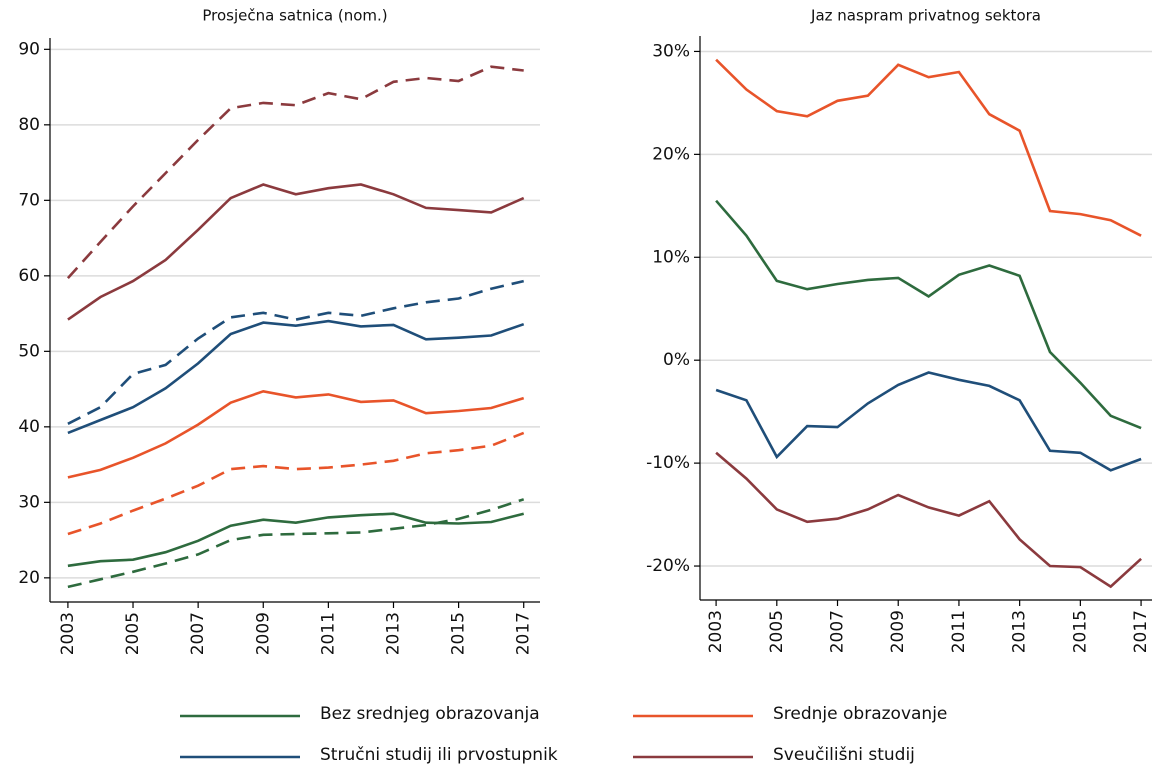 The height and width of the screenshot is (772, 1155). What do you see at coordinates (29, 125) in the screenshot?
I see `y-tick-label: 80` at bounding box center [29, 125].